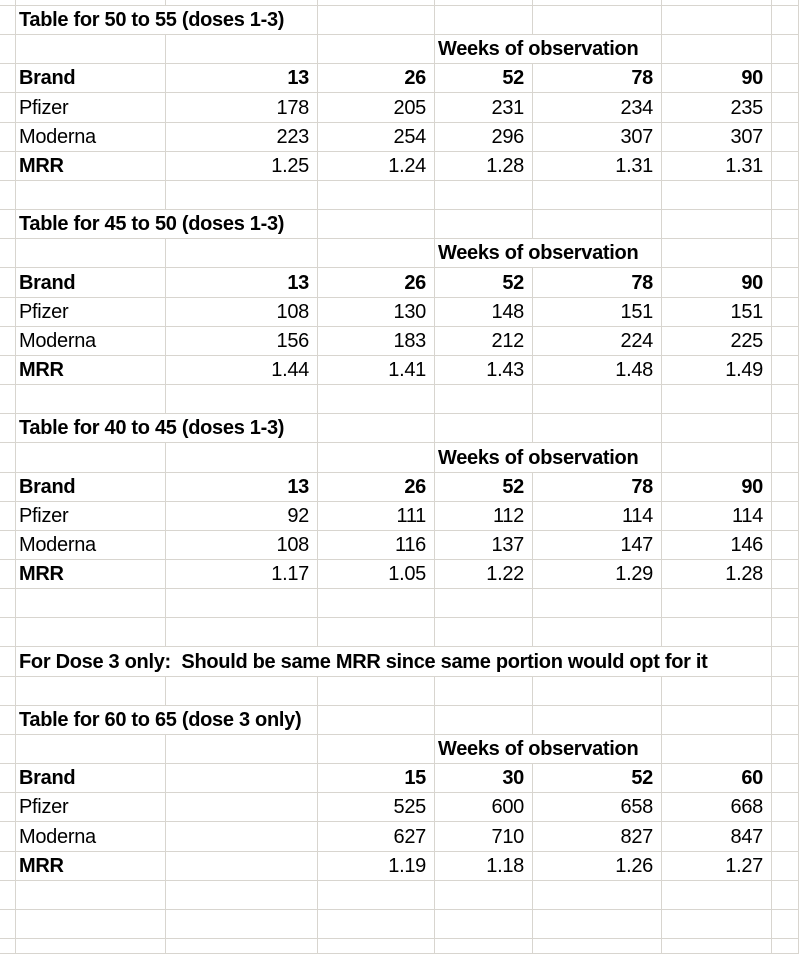 Image resolution: width=799 pixels, height=954 pixels. What do you see at coordinates (376, 137) in the screenshot?
I see `value-cell: 254` at bounding box center [376, 137].